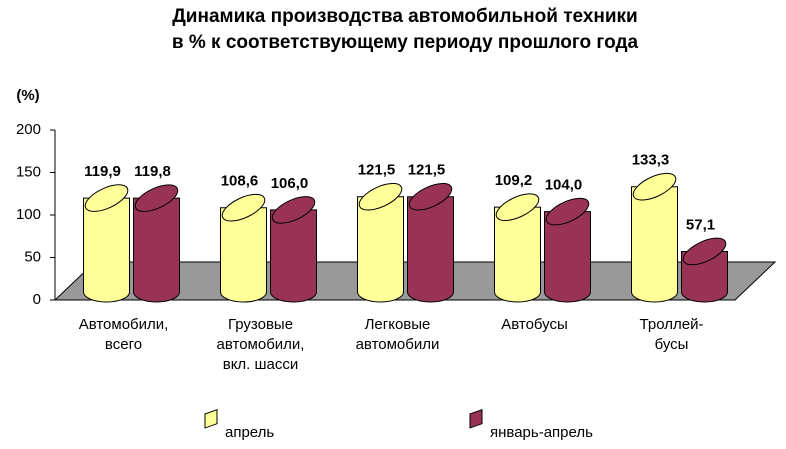 This screenshot has width=786, height=449. What do you see at coordinates (102, 171) in the screenshot?
I see `value-label: 119,9` at bounding box center [102, 171].